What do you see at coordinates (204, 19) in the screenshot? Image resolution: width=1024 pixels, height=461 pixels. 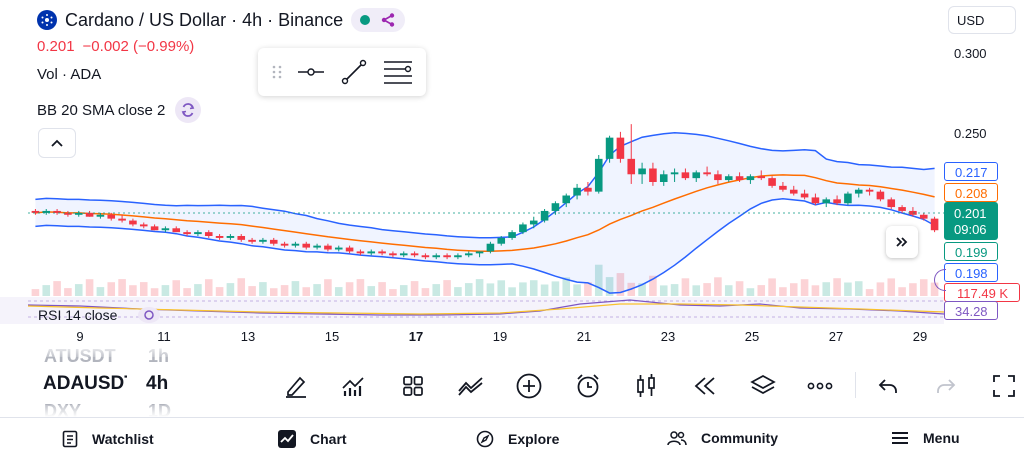 I see `chart-title: Cardano / US Dollar · 4h · Binance` at bounding box center [204, 19].